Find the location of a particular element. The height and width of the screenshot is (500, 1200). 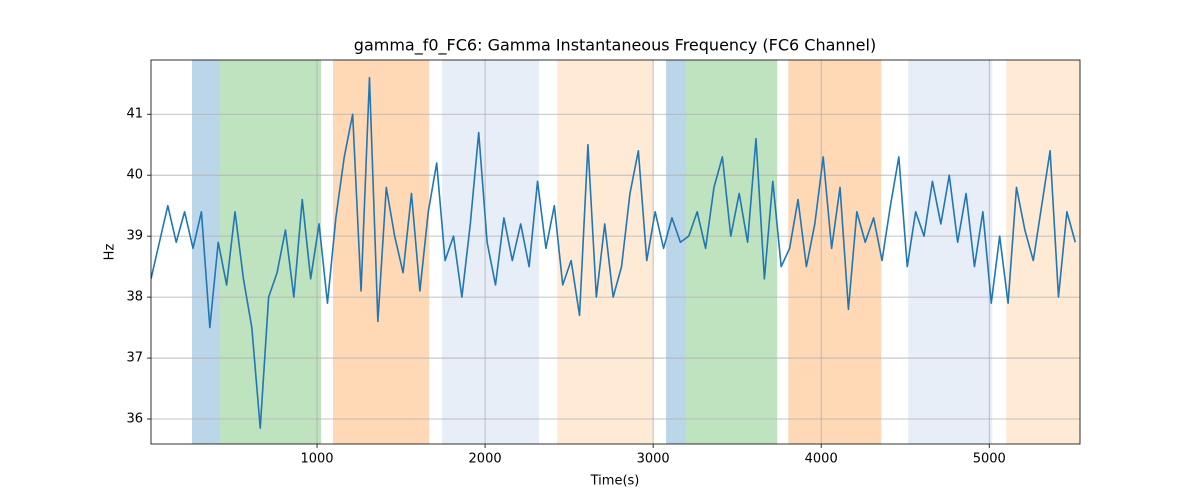

x-tick-label: 3000 is located at coordinates (653, 459).